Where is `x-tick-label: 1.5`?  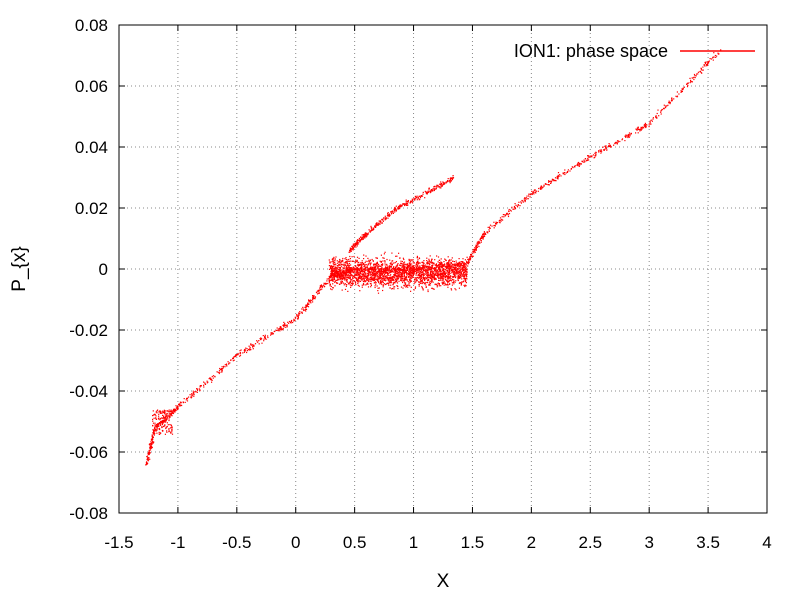
x-tick-label: 1.5 is located at coordinates (473, 542).